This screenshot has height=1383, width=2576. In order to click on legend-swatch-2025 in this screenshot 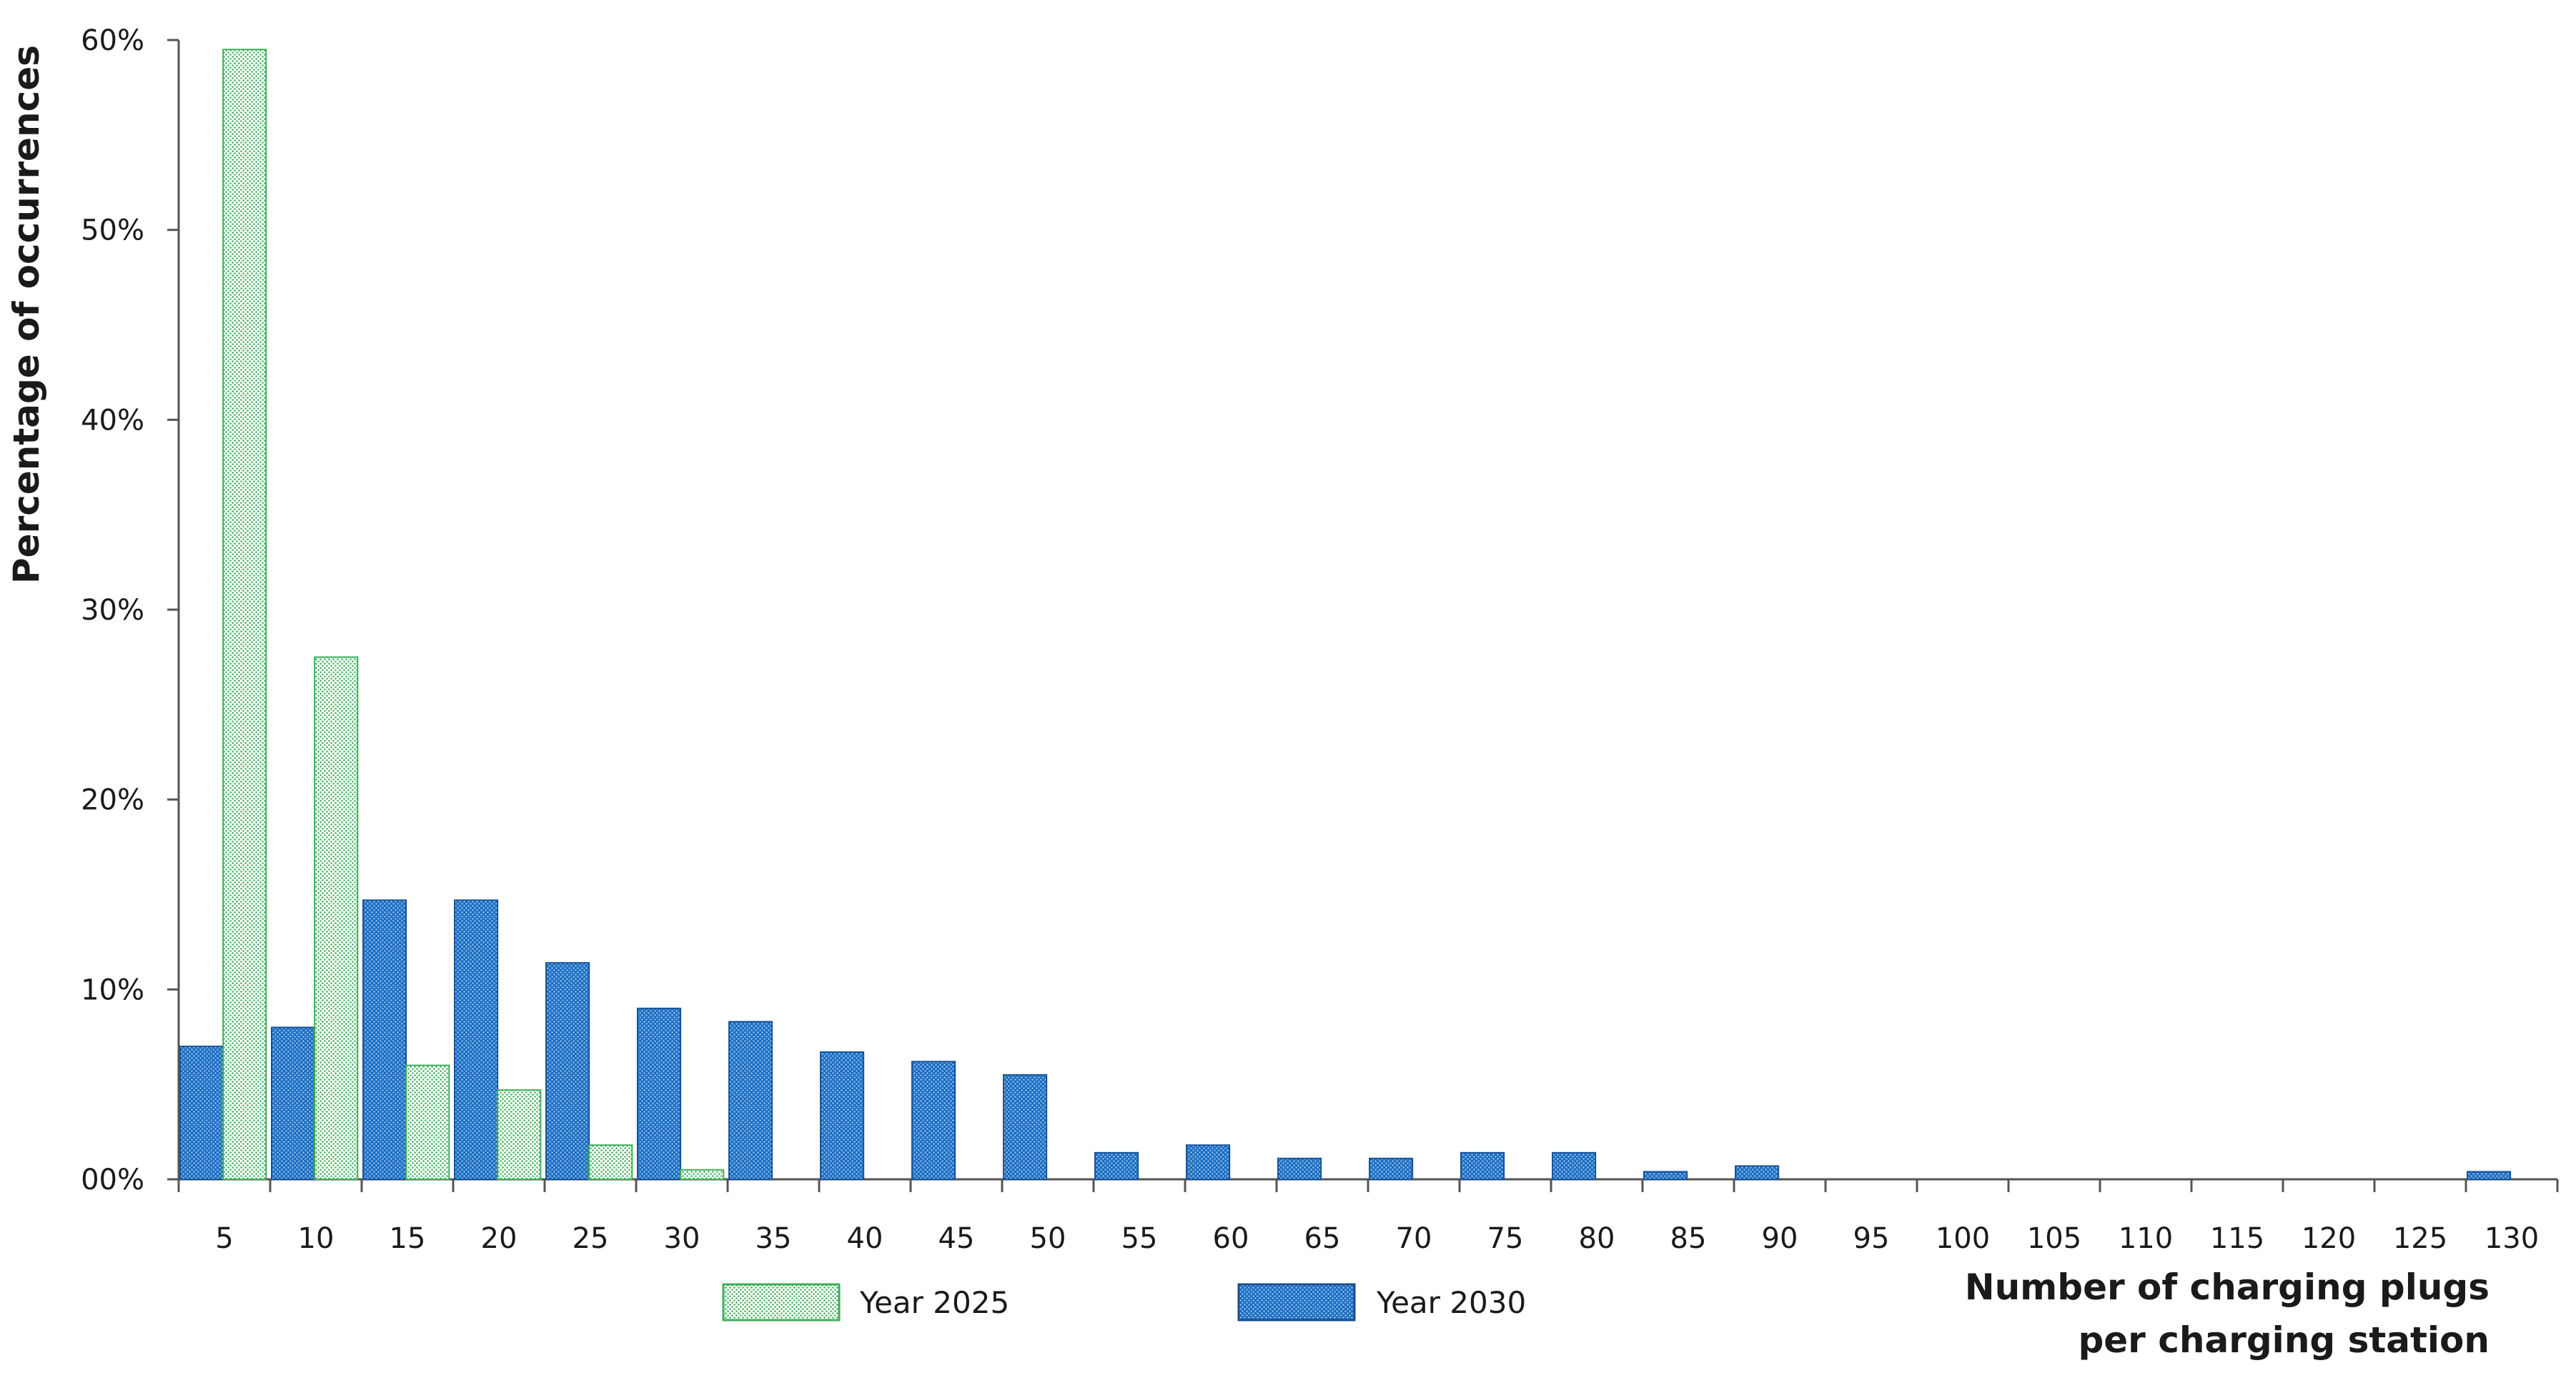, I will do `click(782, 1302)`.